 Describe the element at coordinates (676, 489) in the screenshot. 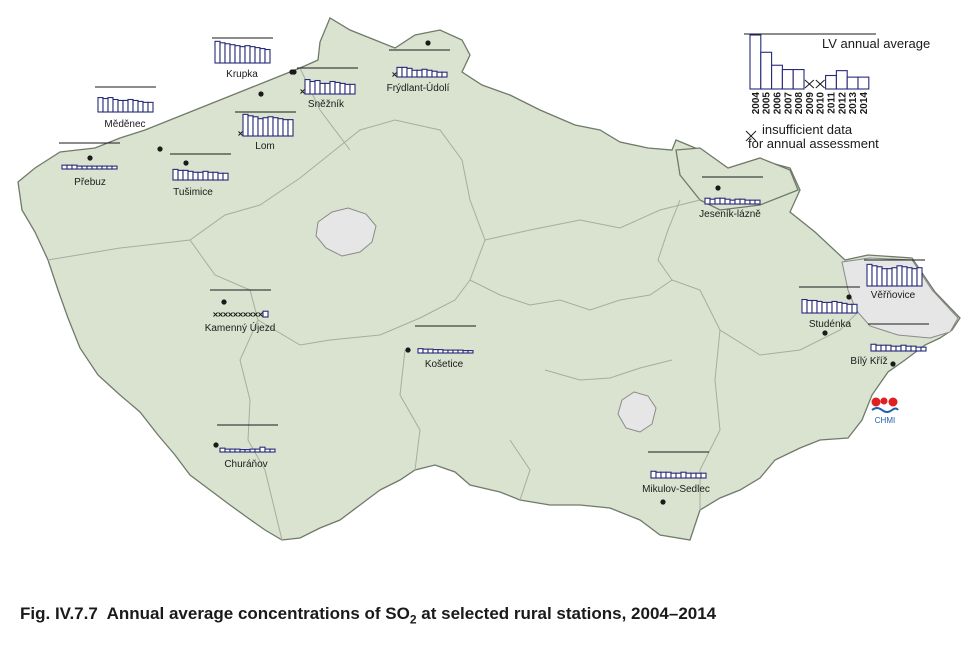

I see `station-label: Mikulov-Sedlec` at that location.